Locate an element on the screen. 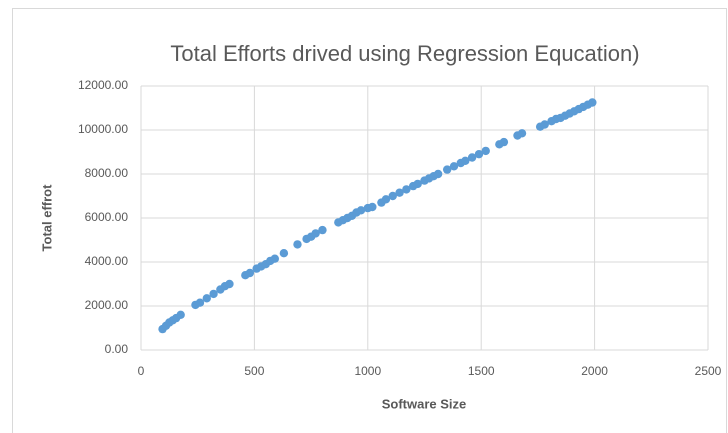 This screenshot has height=433, width=728. x-tick-label: 2500 is located at coordinates (708, 371).